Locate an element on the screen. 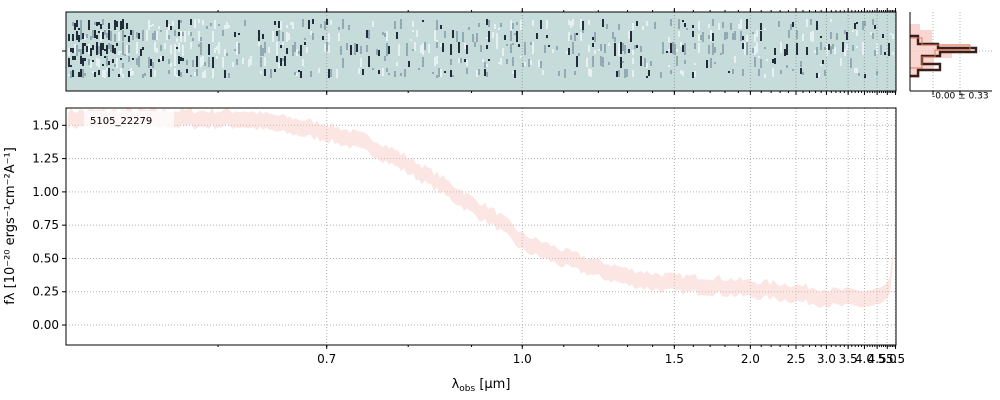 This screenshot has width=1000, height=400. y-tick-label: 0.25 is located at coordinates (45, 292).